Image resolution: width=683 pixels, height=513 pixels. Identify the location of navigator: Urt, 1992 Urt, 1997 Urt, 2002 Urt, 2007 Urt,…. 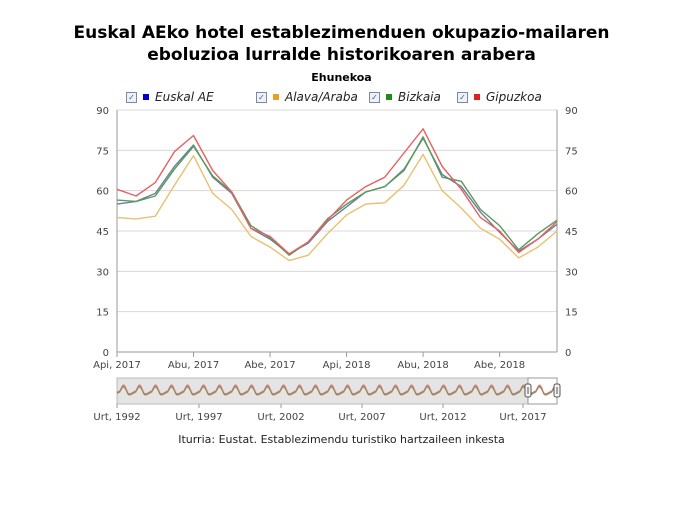
(327, 400).